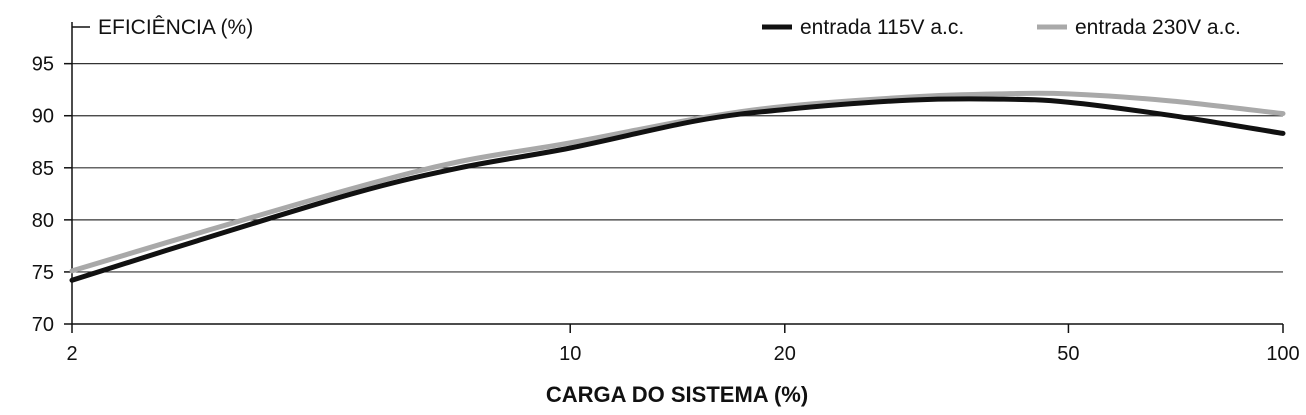 This screenshot has height=415, width=1306. I want to click on y-axis-label: EFICIÊNCIA (%), so click(175, 27).